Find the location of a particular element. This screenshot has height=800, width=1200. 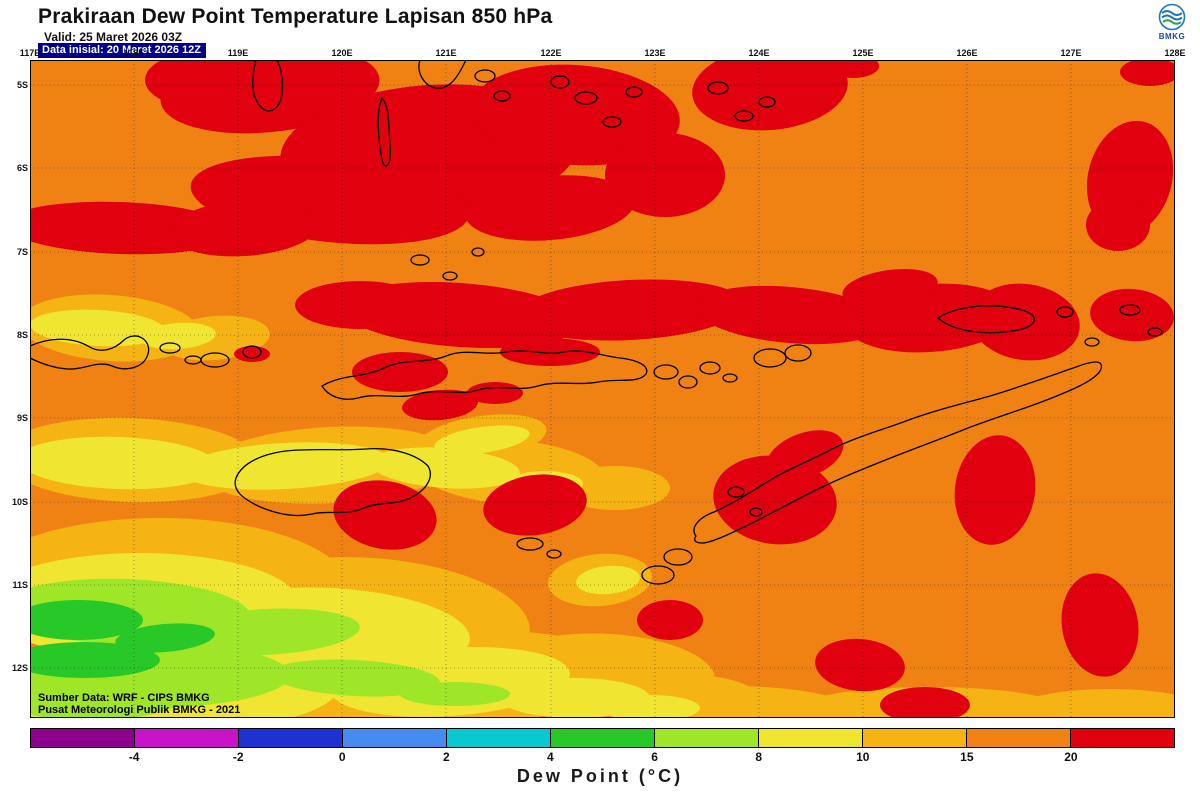

colorbar-tick: 0 is located at coordinates (342, 757).